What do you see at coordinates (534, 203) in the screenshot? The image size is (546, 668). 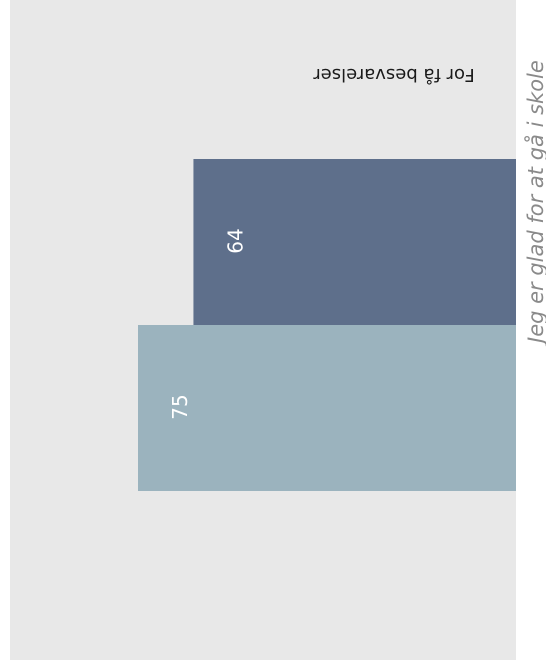 I see `chart-title: Jeg er glad for at gå i skole` at bounding box center [534, 203].